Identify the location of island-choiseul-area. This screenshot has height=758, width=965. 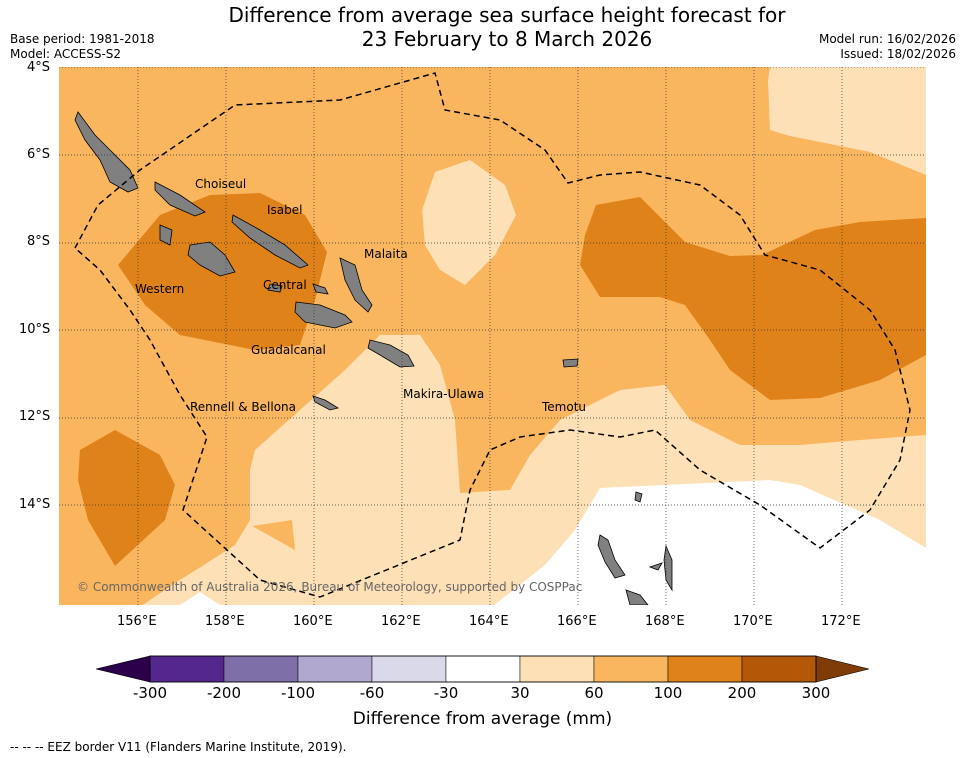
(106, 152).